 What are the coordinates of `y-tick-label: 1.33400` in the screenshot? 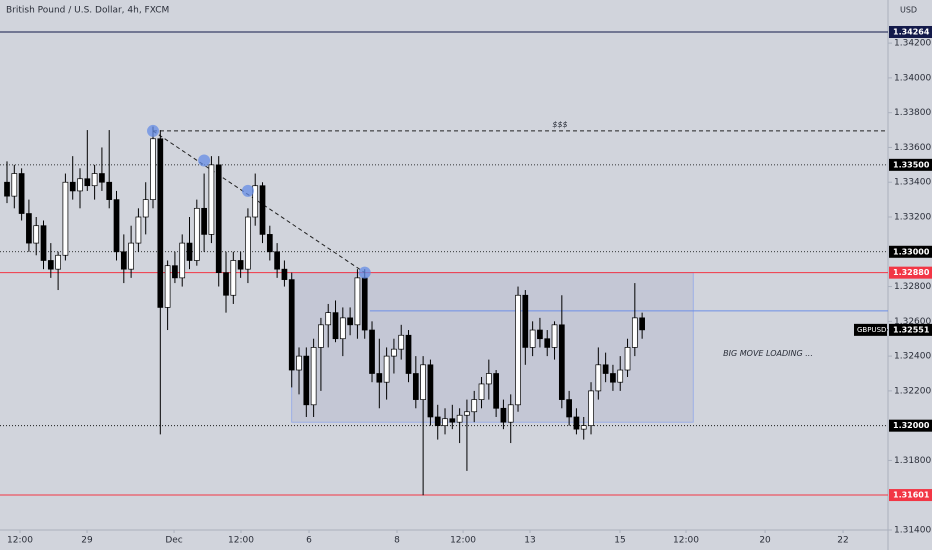 It's located at (912, 183).